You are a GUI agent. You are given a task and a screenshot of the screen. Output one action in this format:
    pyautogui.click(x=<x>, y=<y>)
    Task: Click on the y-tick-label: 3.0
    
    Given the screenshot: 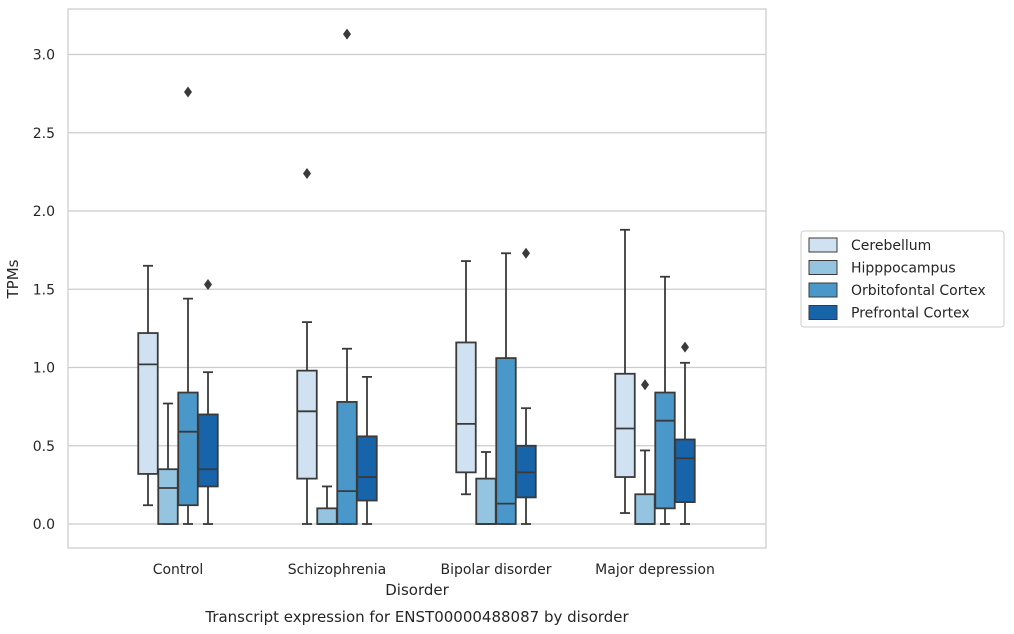 What is the action you would take?
    pyautogui.click(x=44, y=56)
    